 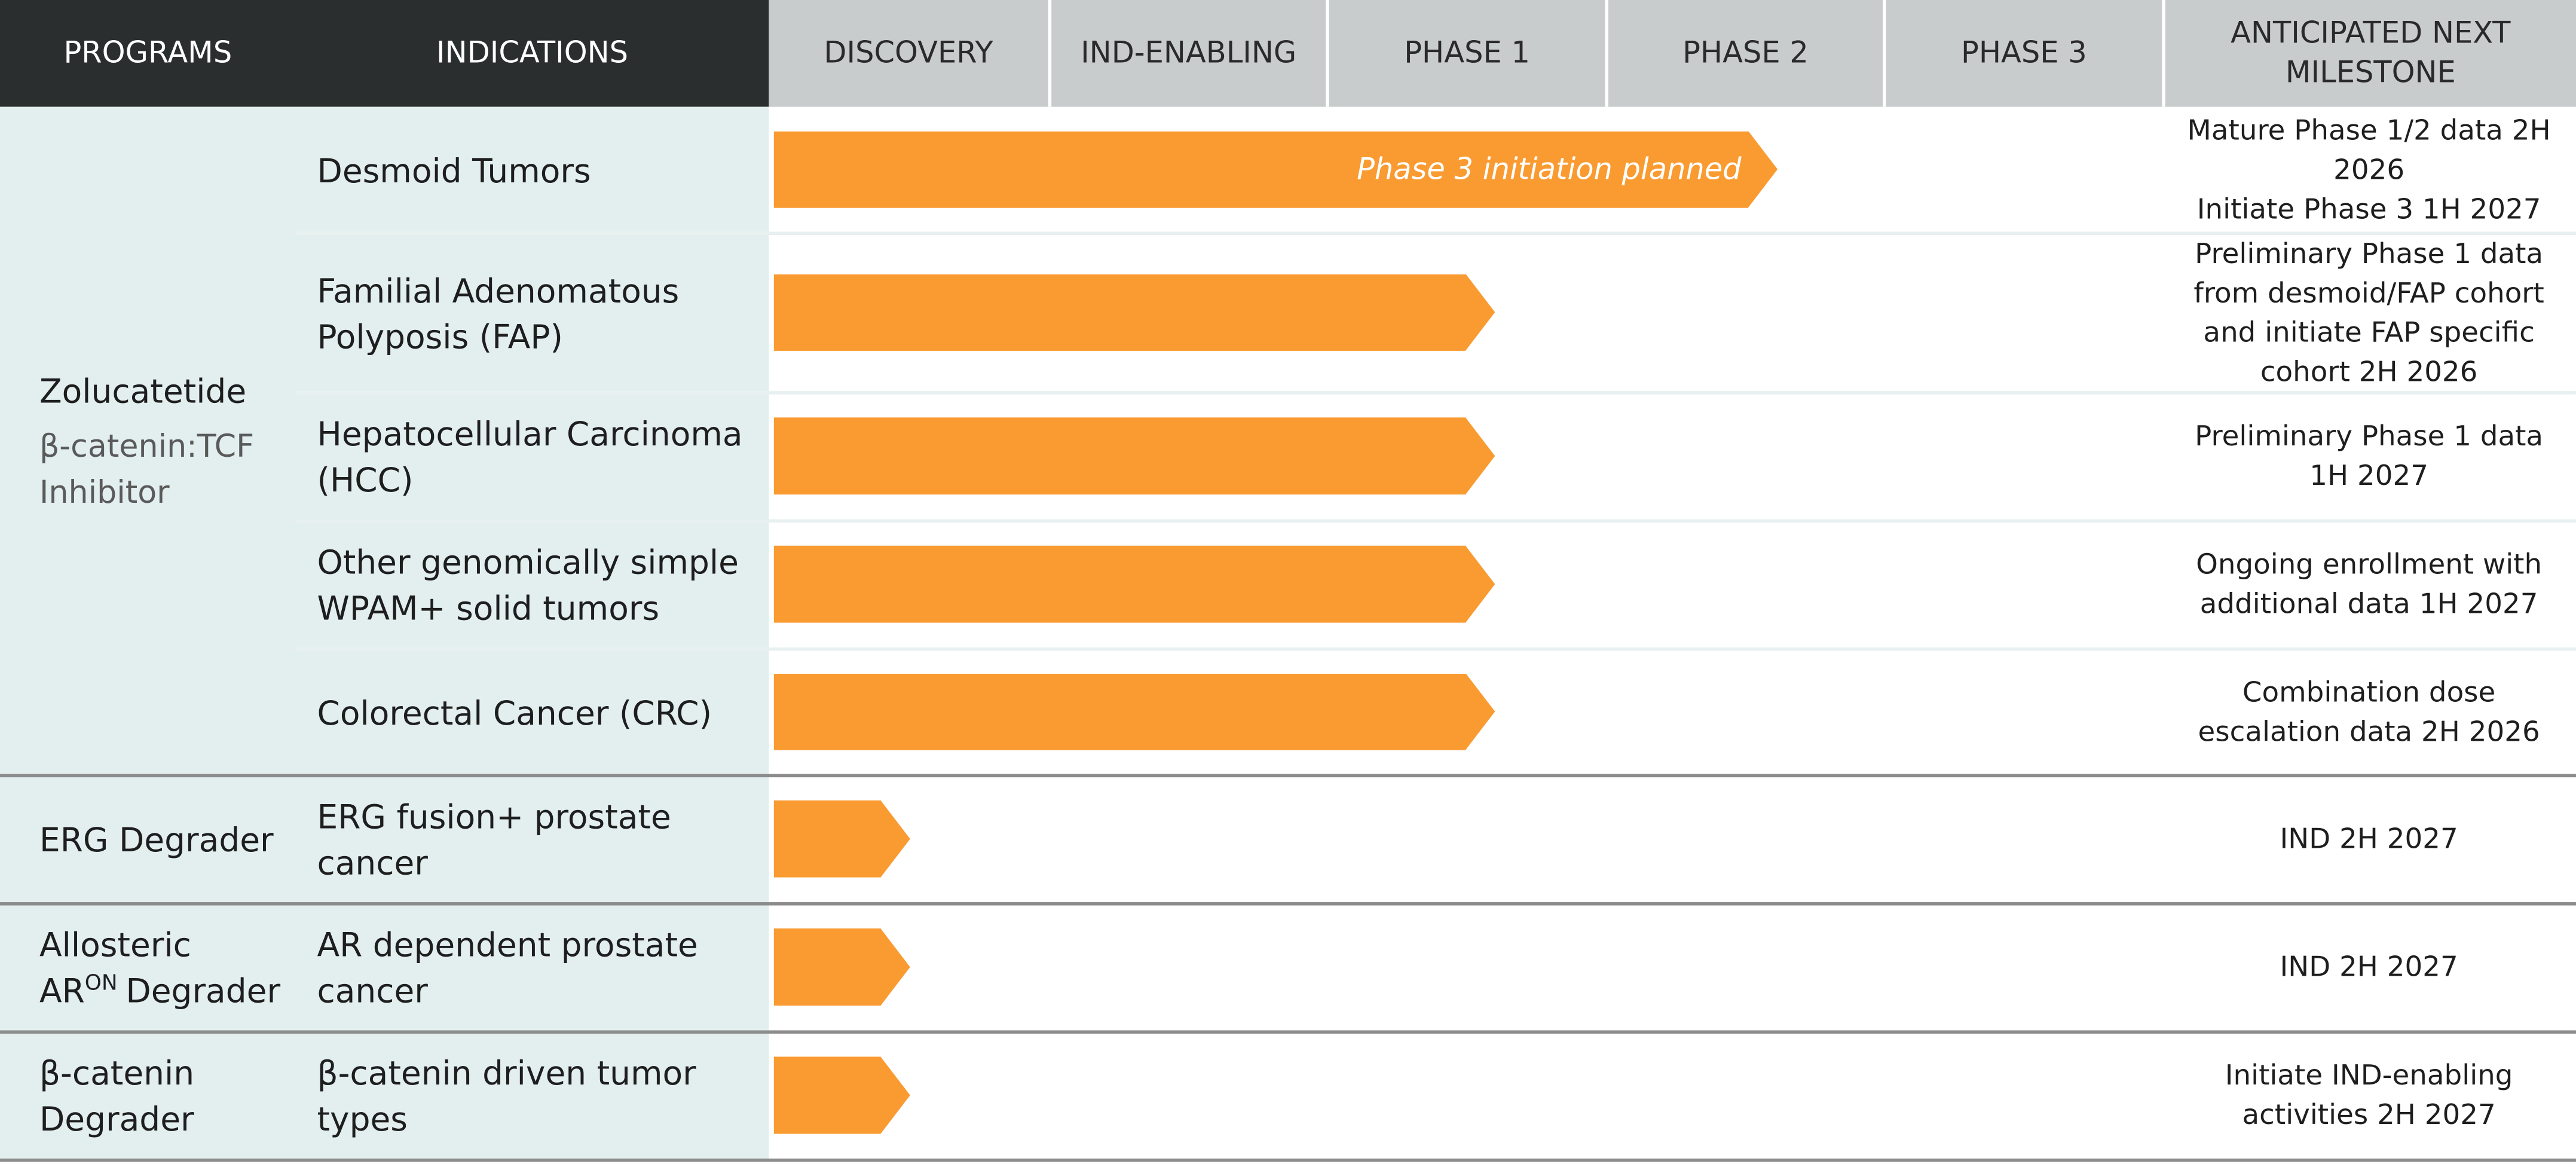 I want to click on program: β-catenin Degrader, so click(x=148, y=1096).